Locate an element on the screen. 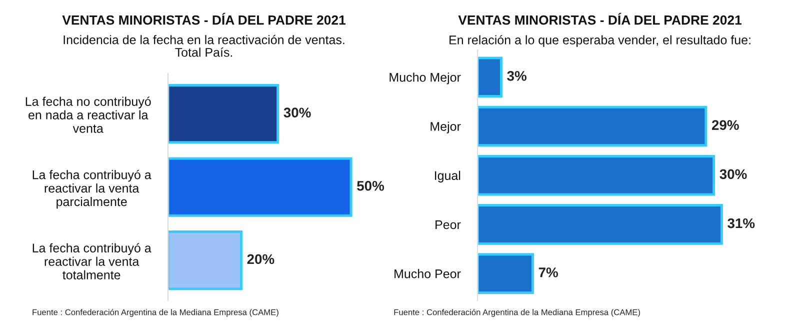  chart-subtitle: Incidencia de la fecha en la reactivación de ventas. Total País. is located at coordinates (204, 45).